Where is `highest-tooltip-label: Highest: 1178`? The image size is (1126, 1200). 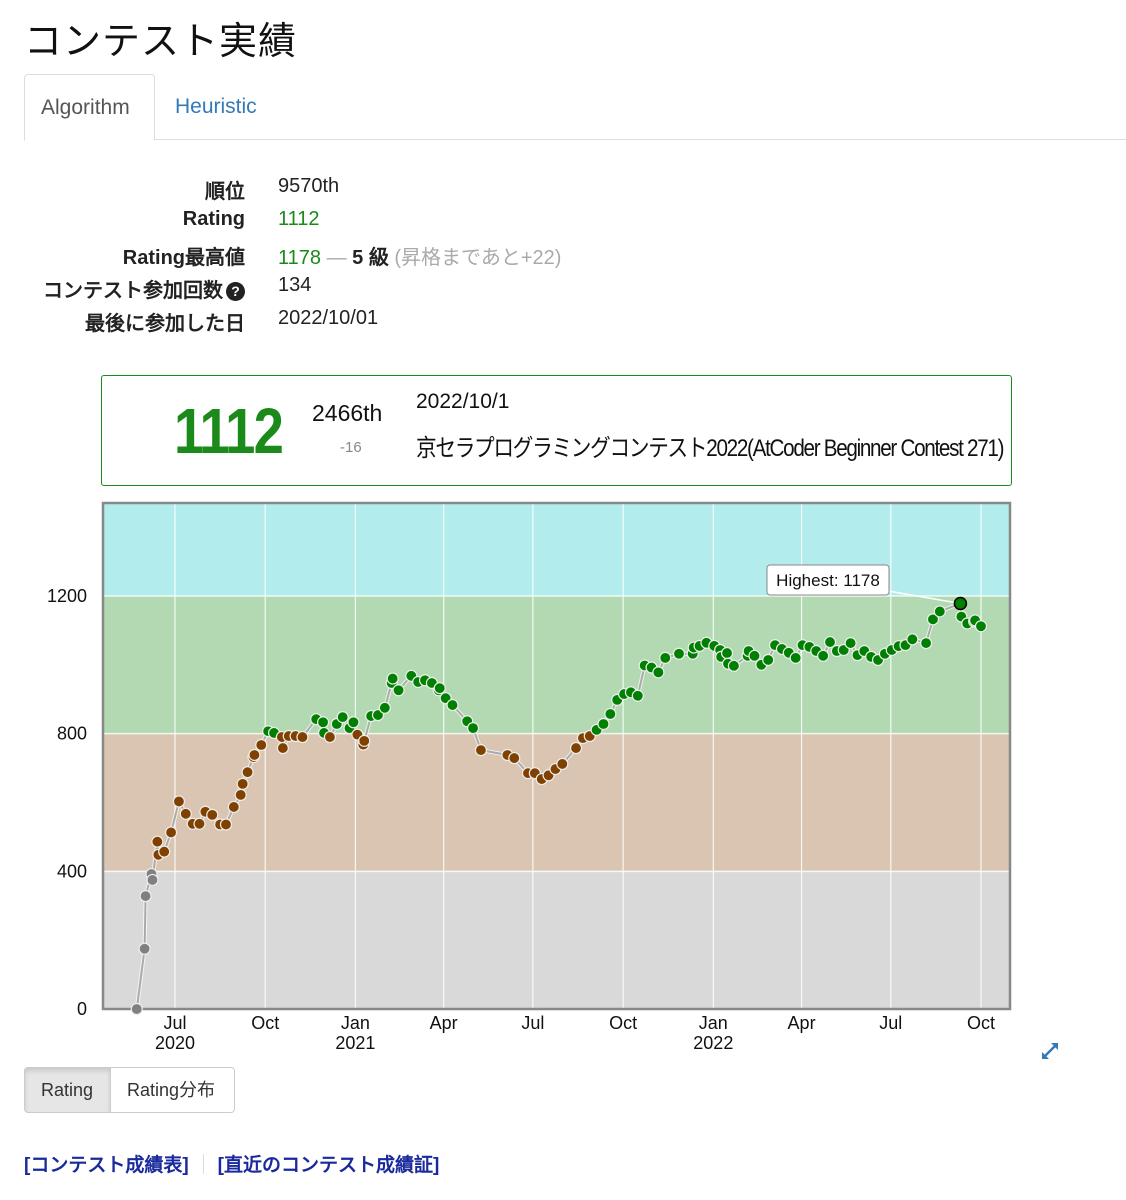
highest-tooltip-label: Highest: 1178 is located at coordinates (828, 580).